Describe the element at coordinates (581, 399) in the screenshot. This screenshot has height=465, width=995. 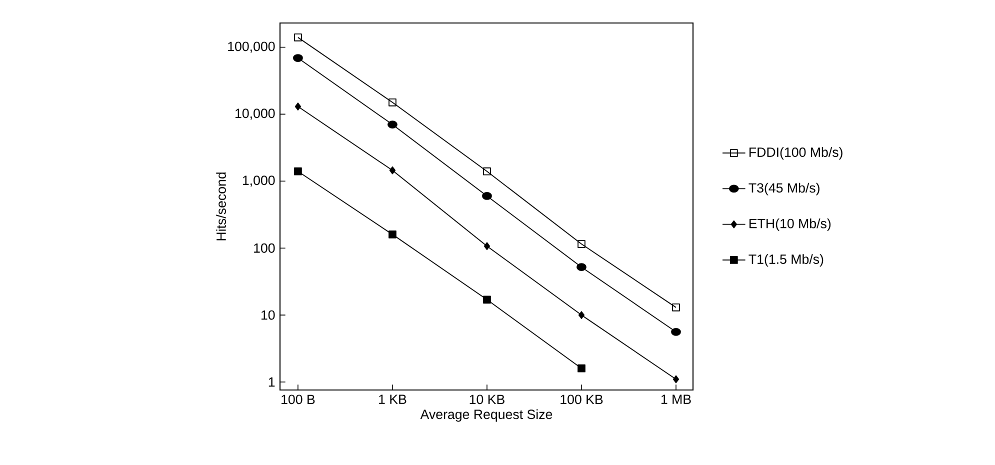
I see `x-tick-label: 100 KB` at that location.